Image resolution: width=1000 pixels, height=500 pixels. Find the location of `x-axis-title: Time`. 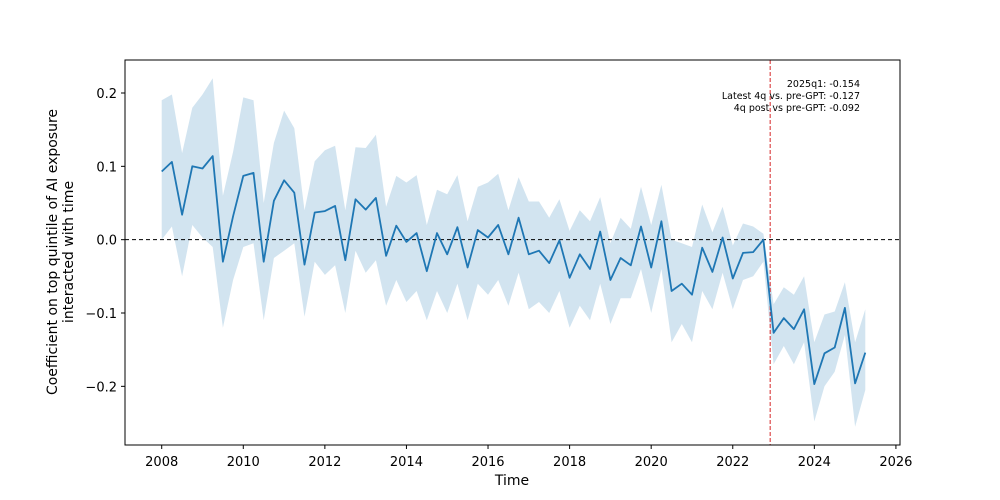

x-axis-title: Time is located at coordinates (511, 481).